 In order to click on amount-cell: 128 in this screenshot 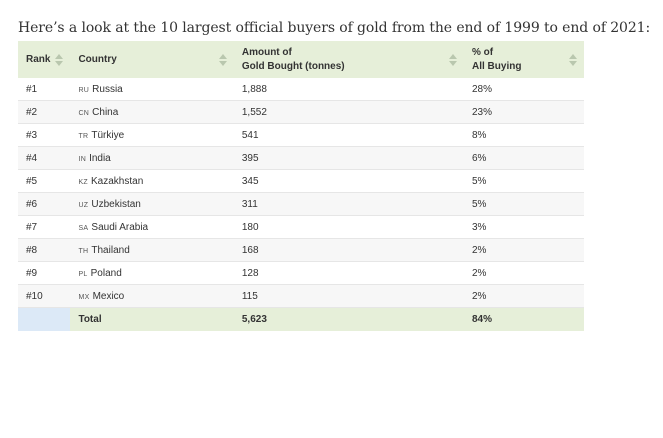, I will do `click(348, 273)`.